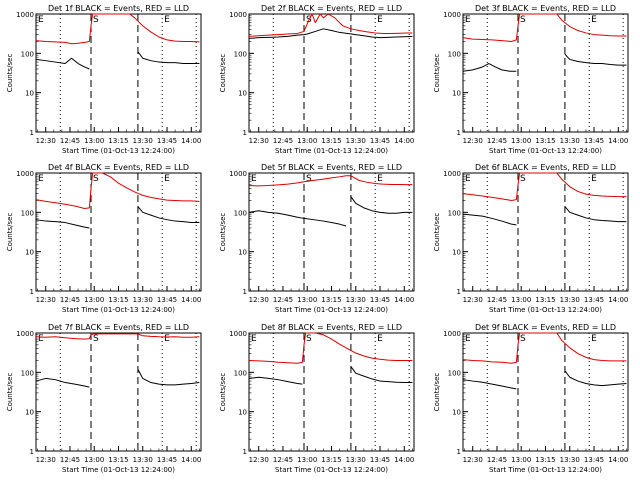 The image size is (640, 480). Describe the element at coordinates (331, 327) in the screenshot. I see `panel-title: Det 8f BLACK = Events, RED = LLD` at that location.